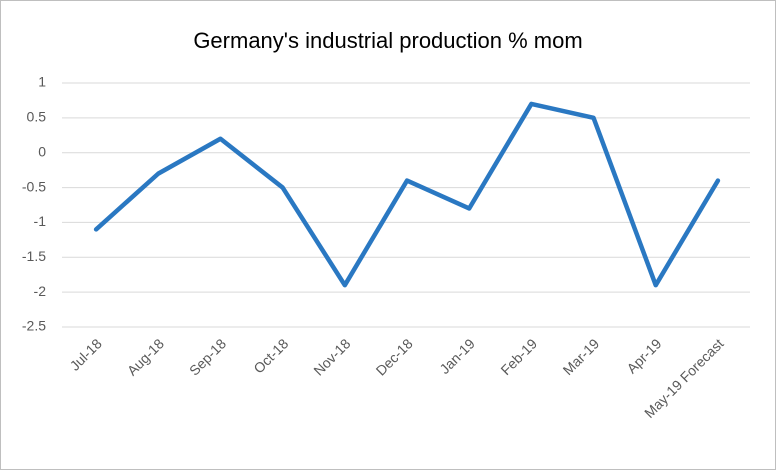 Image resolution: width=776 pixels, height=470 pixels. I want to click on y-tick-label: 1, so click(42, 82).